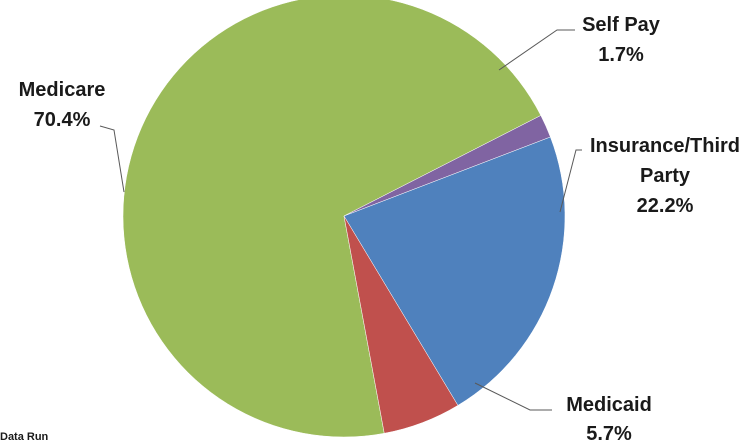  What do you see at coordinates (621, 25) in the screenshot?
I see `data-label-self-pay-name: Self Pay` at bounding box center [621, 25].